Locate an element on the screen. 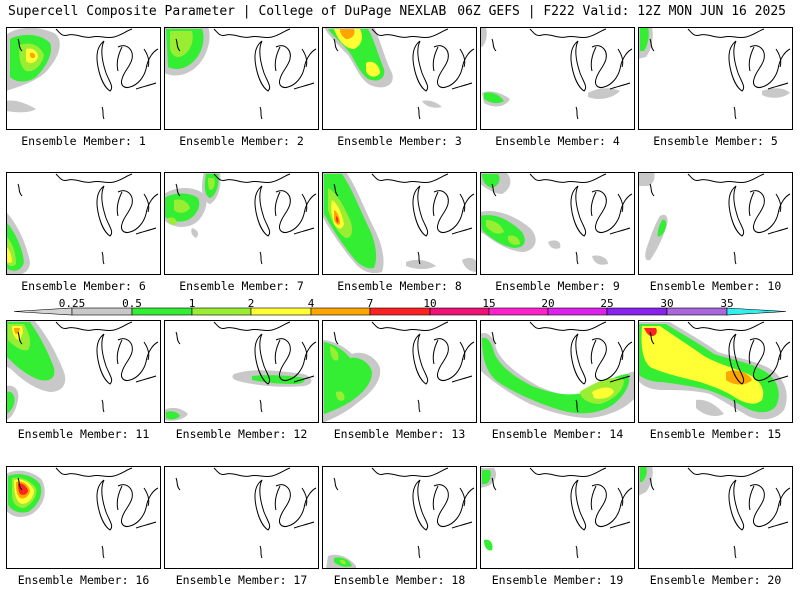 This screenshot has height=600, width=800. ensemble-member-panel: Ensemble Member: 20 is located at coordinates (715, 526).